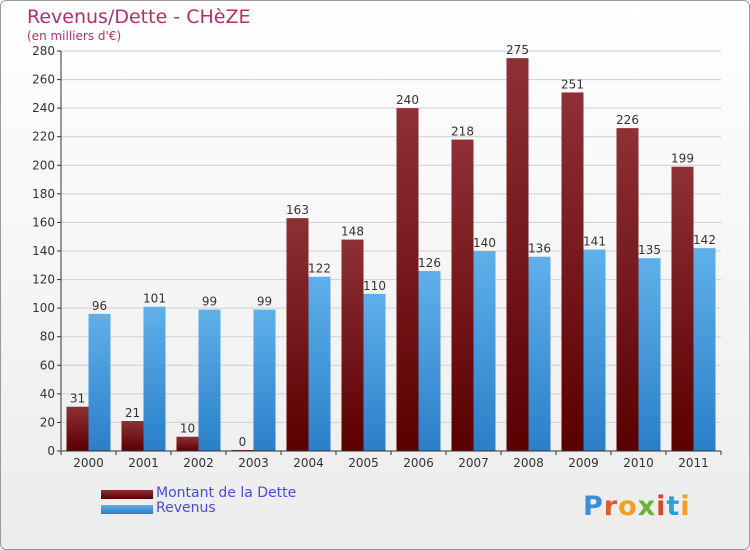 This screenshot has width=750, height=550. What do you see at coordinates (43, 308) in the screenshot?
I see `y-tick-label: 100` at bounding box center [43, 308].